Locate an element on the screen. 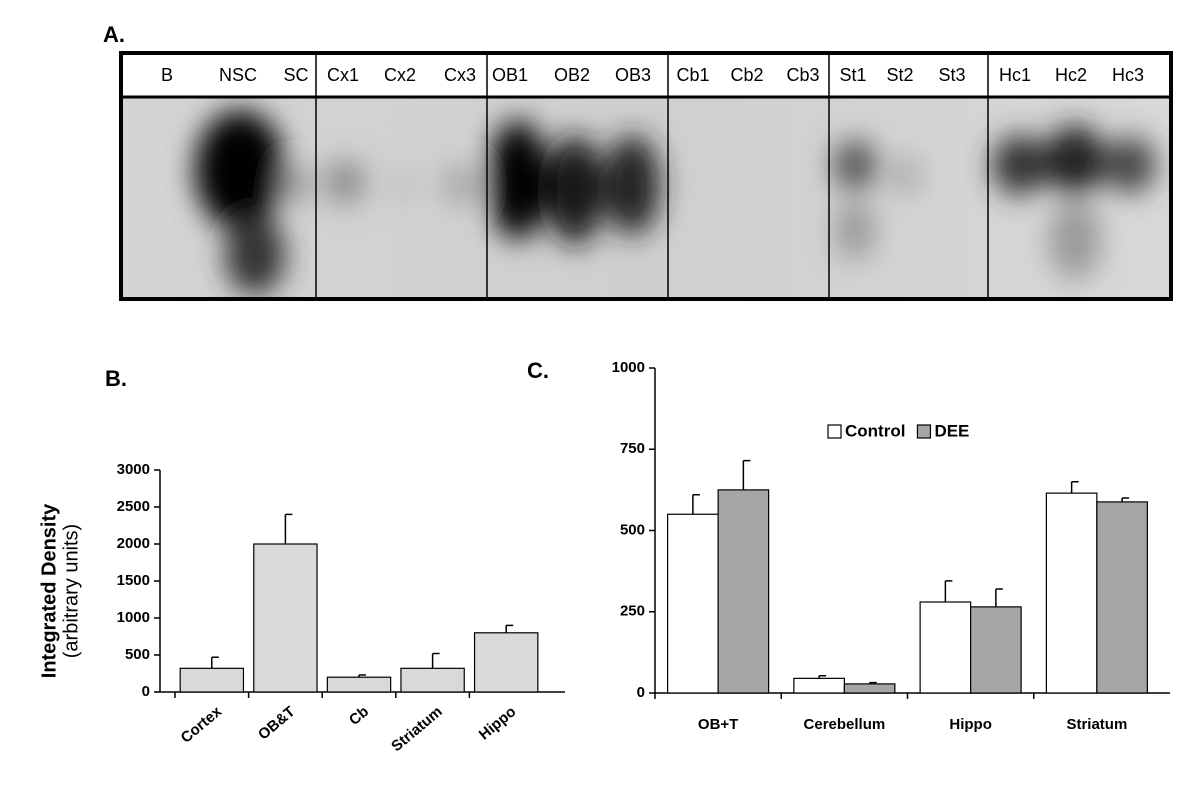 This screenshot has height=797, width=1200. panel-label: B. is located at coordinates (116, 378).